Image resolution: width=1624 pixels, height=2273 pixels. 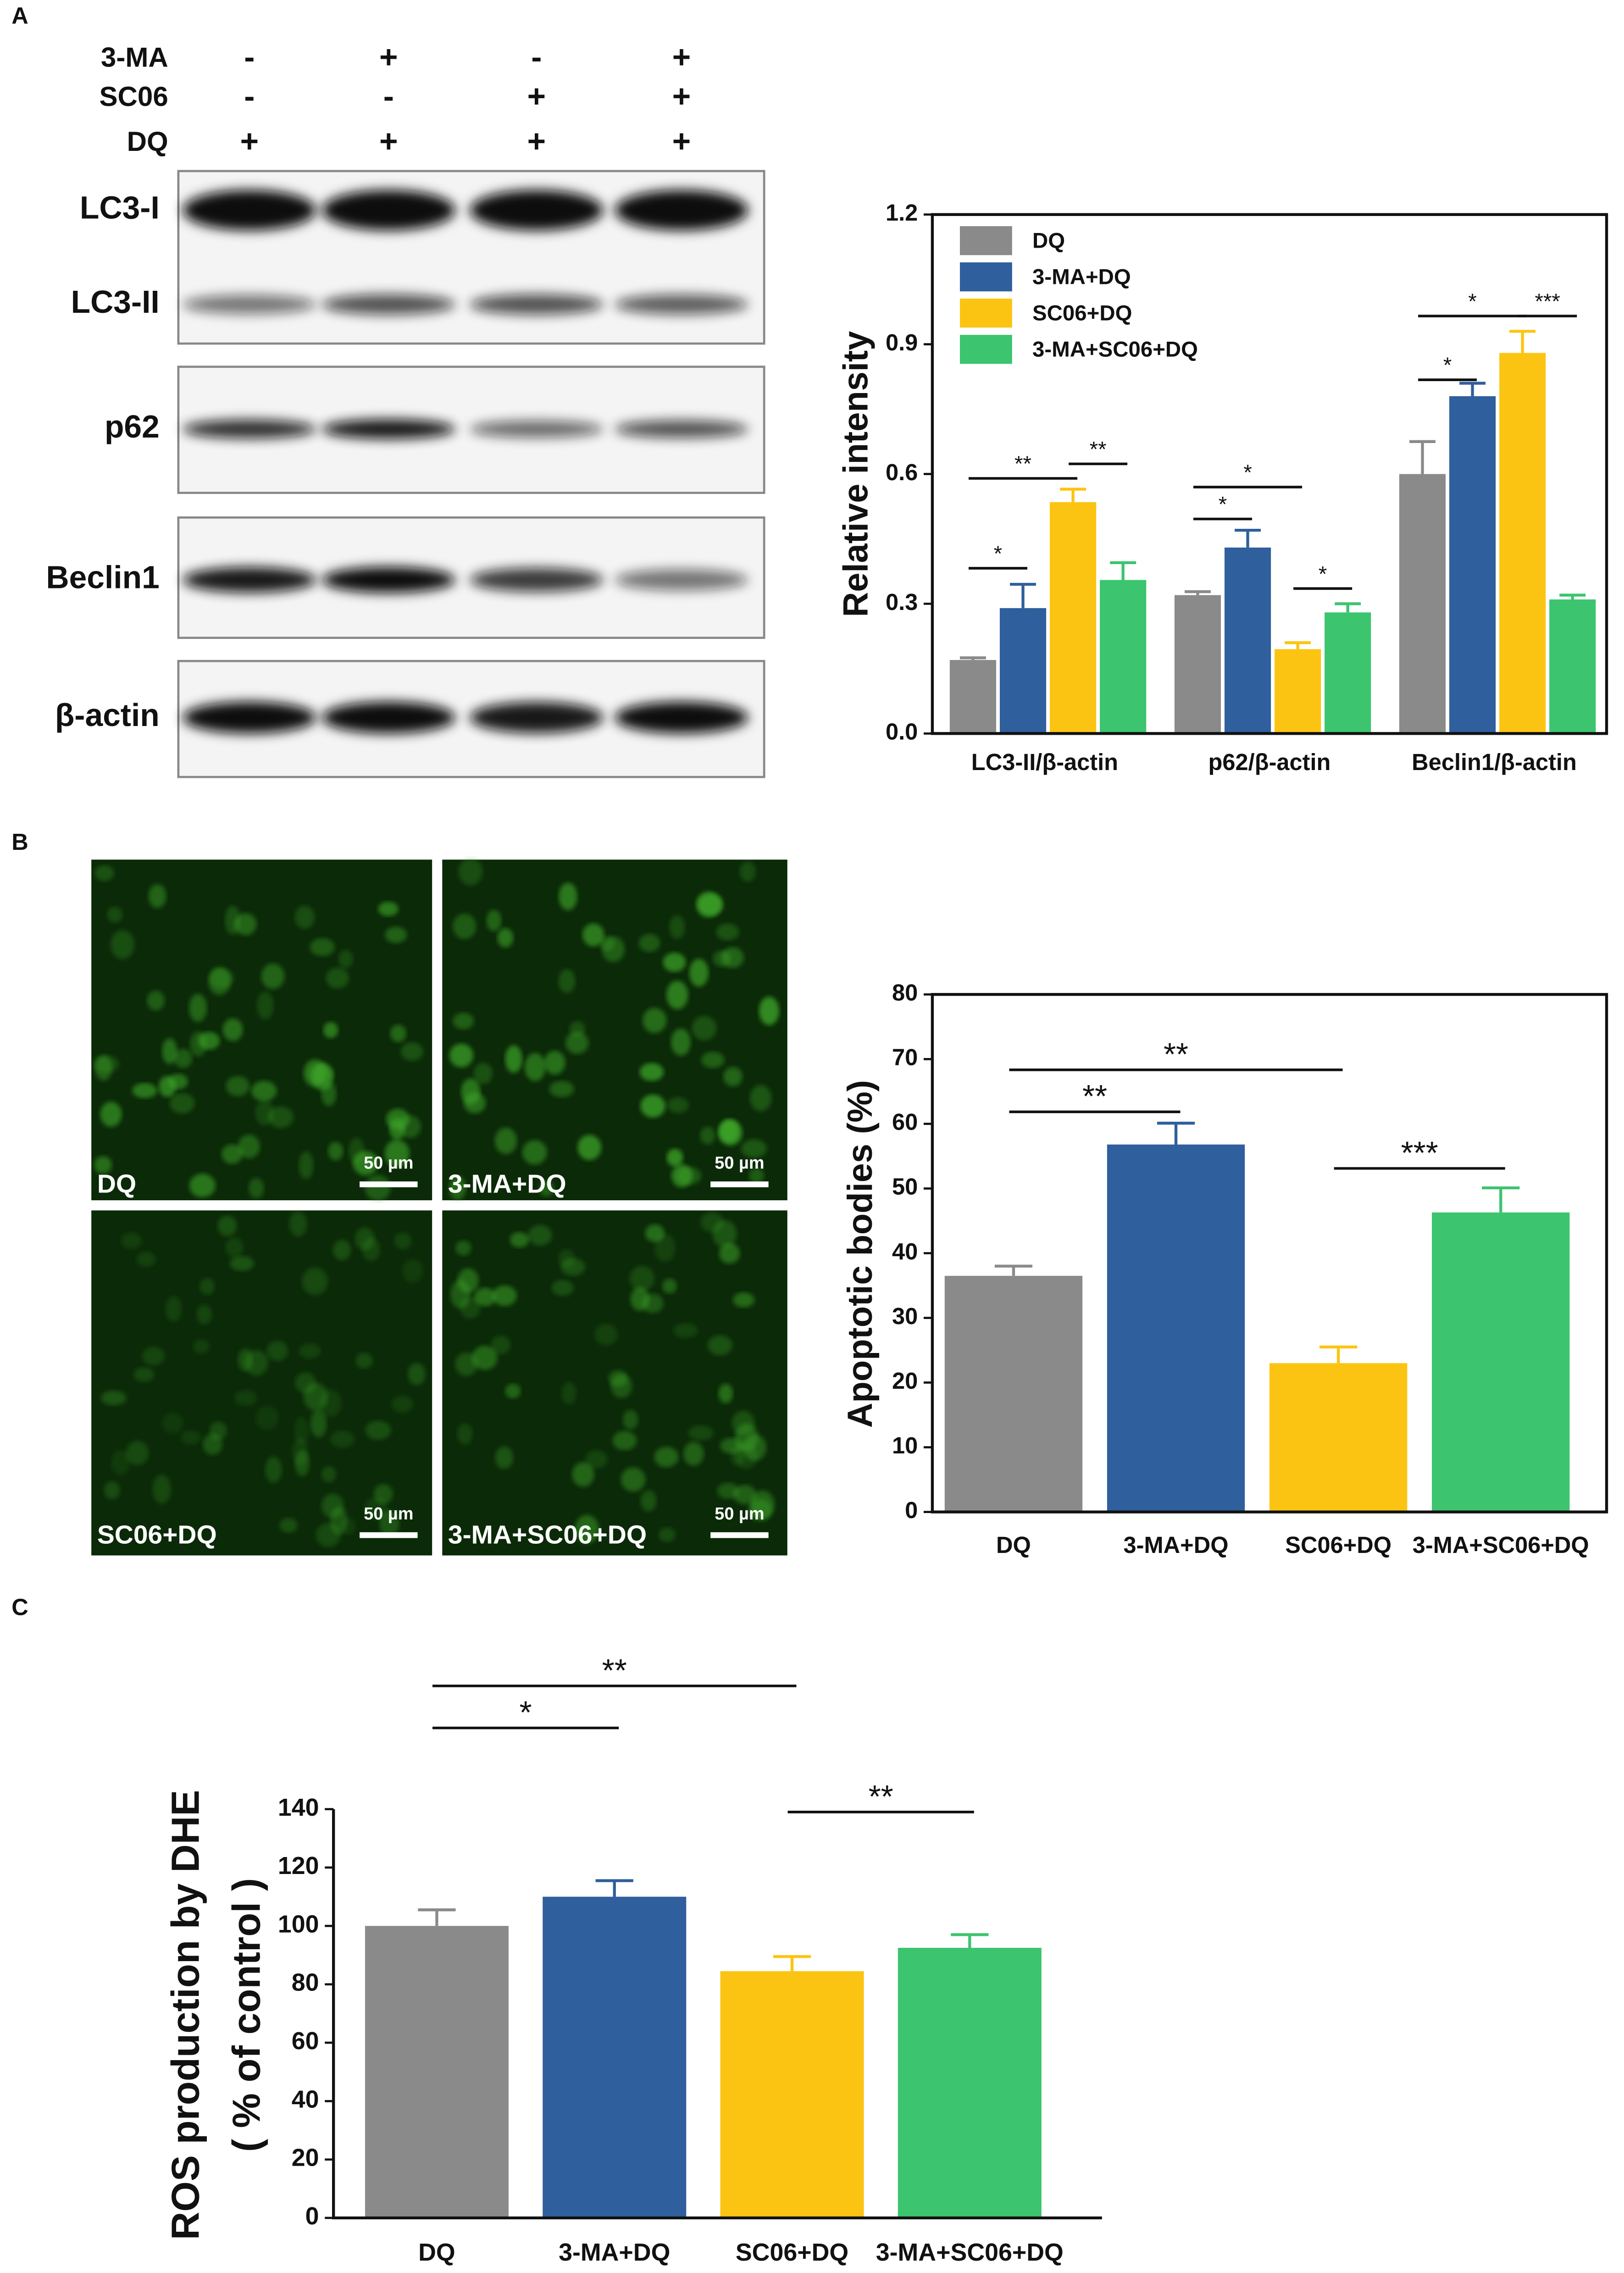 What do you see at coordinates (1081, 277) in the screenshot?
I see `legend-label: 3-MA+DQ` at bounding box center [1081, 277].